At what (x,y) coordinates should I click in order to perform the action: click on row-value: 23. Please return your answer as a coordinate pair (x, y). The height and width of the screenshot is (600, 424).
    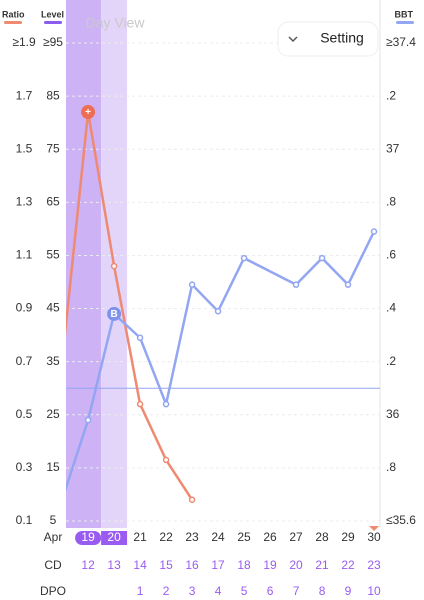
    Looking at the image, I should click on (374, 565).